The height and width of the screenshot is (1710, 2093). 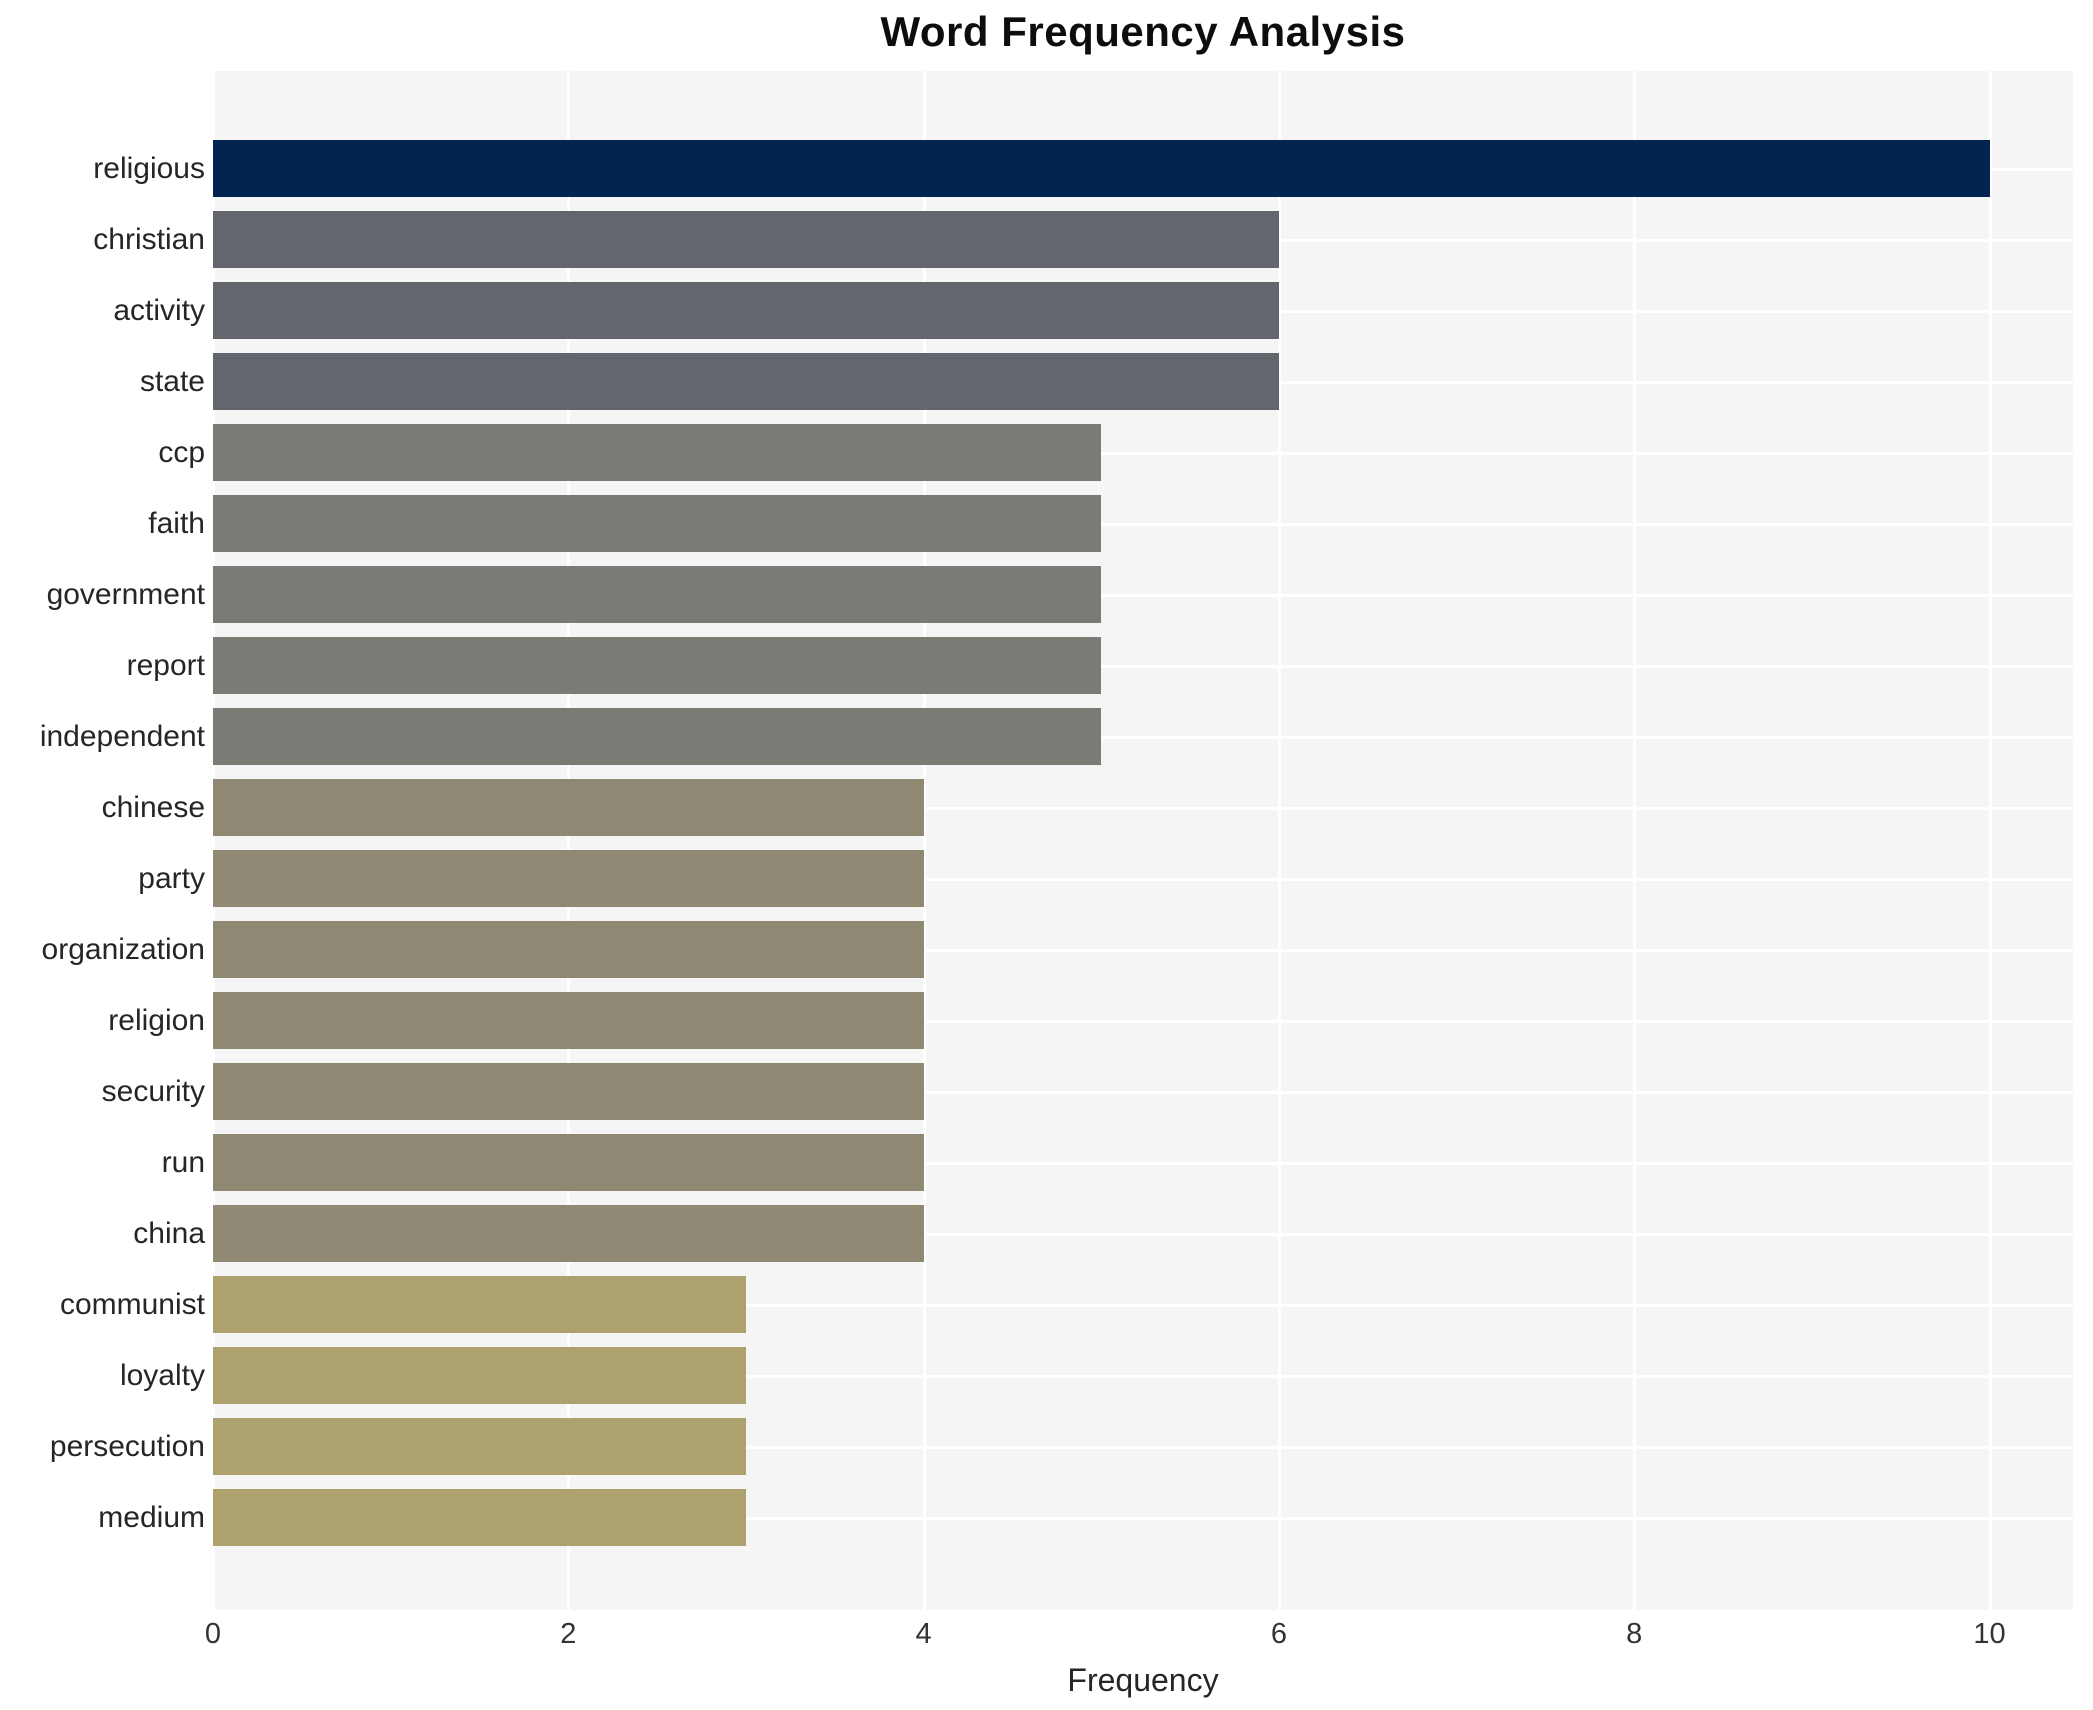 I want to click on bar-loyalty, so click(x=479, y=1375).